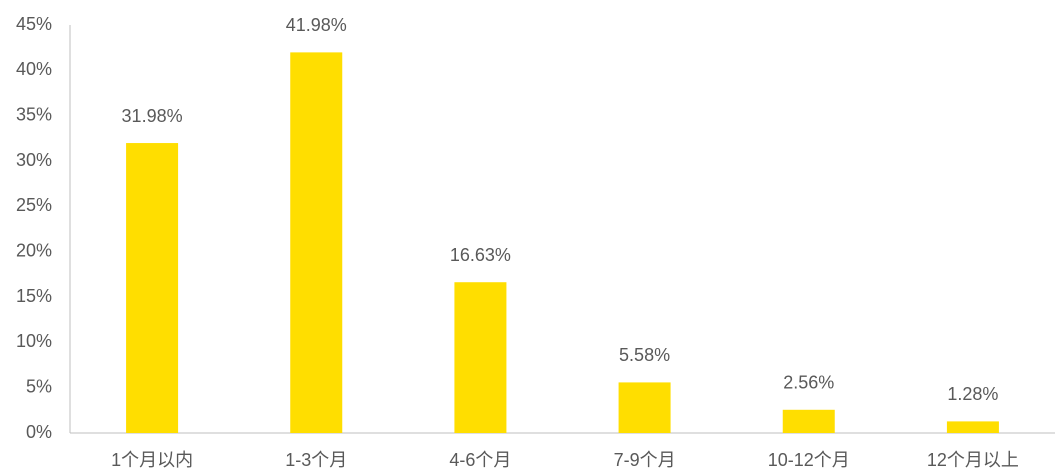  What do you see at coordinates (316, 25) in the screenshot?
I see `data-label: 41.98%` at bounding box center [316, 25].